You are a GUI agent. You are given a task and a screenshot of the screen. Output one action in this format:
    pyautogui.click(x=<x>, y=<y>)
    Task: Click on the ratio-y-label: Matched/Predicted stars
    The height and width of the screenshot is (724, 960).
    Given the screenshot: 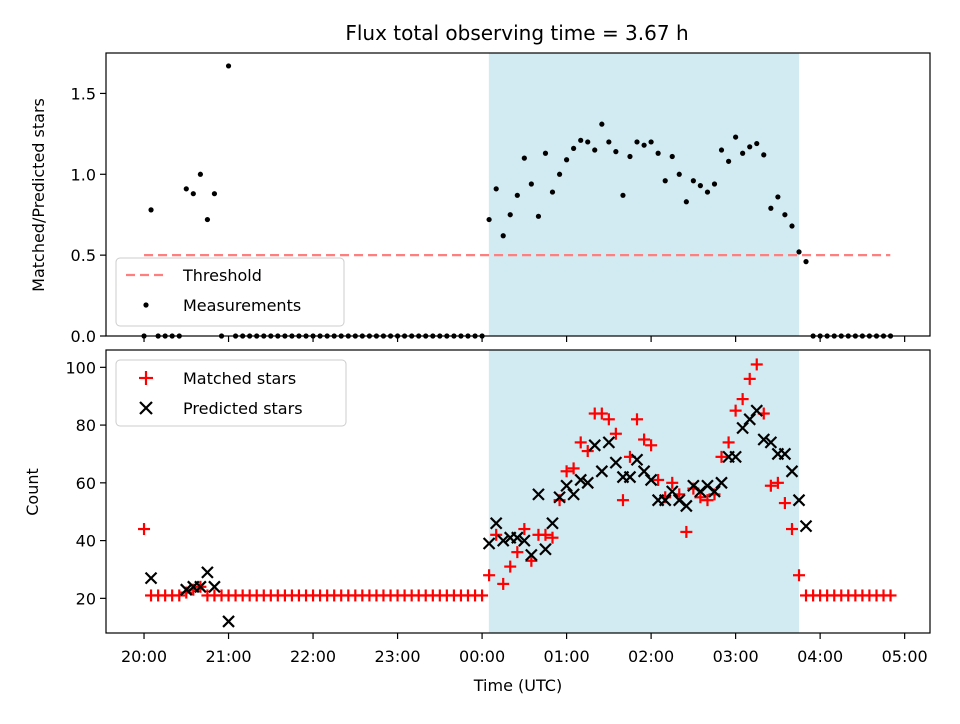 What is the action you would take?
    pyautogui.click(x=38, y=195)
    